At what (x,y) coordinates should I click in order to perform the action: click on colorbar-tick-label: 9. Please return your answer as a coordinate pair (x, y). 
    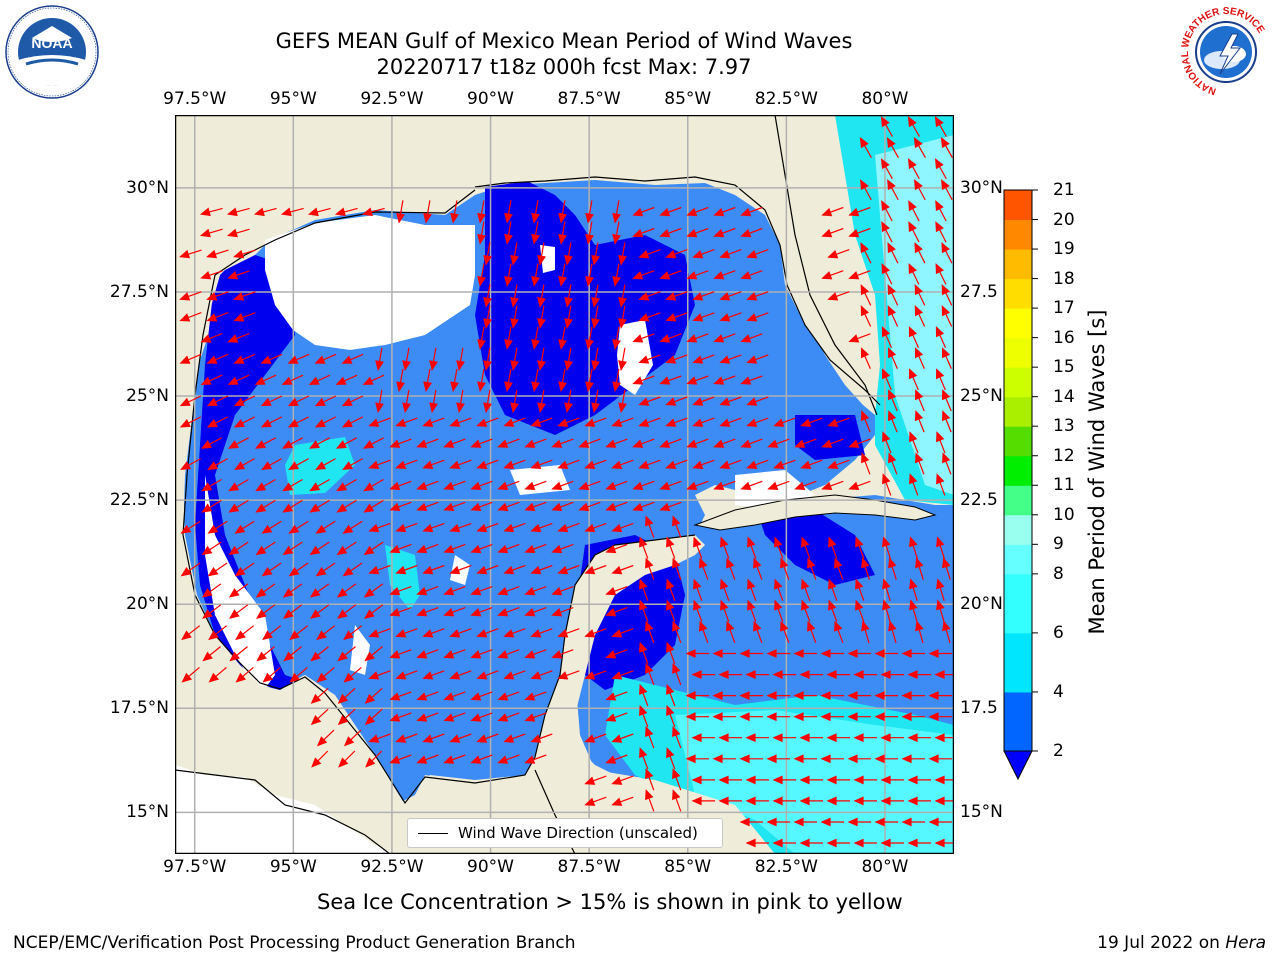
    Looking at the image, I should click on (1058, 544).